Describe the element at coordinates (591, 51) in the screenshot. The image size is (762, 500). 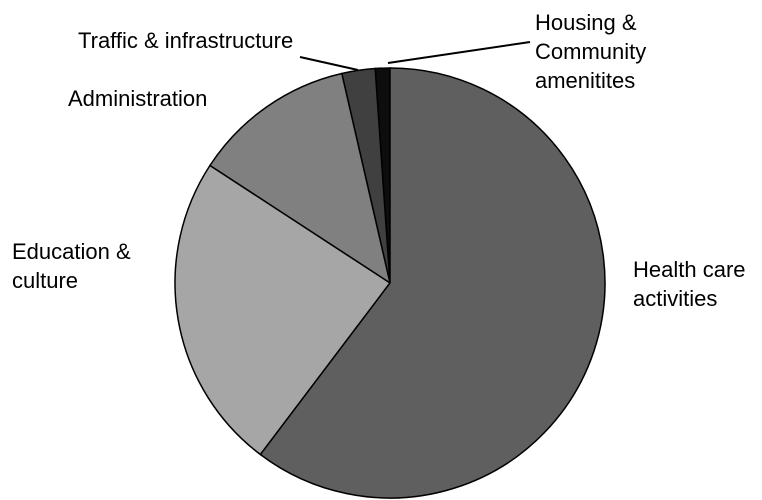
I see `slice-label: Housing & Community amenitites` at that location.